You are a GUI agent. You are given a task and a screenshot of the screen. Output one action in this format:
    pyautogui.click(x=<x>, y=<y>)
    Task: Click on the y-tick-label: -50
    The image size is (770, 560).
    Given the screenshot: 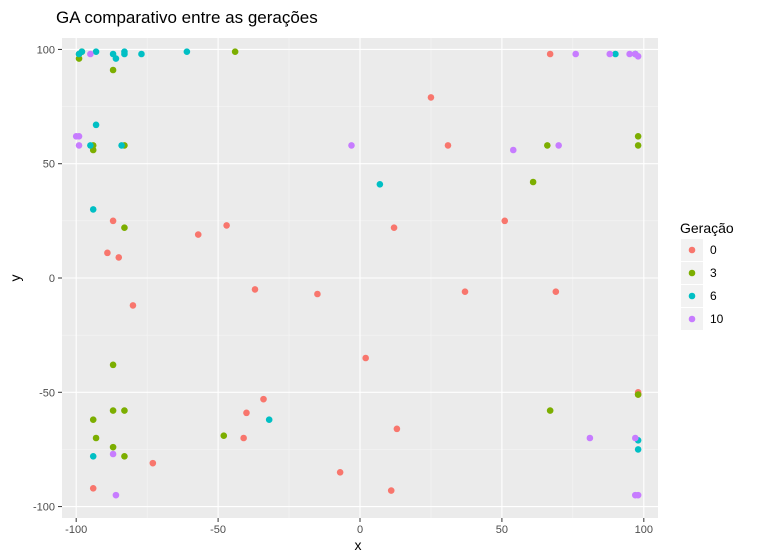 What is the action you would take?
    pyautogui.click(x=47, y=393)
    